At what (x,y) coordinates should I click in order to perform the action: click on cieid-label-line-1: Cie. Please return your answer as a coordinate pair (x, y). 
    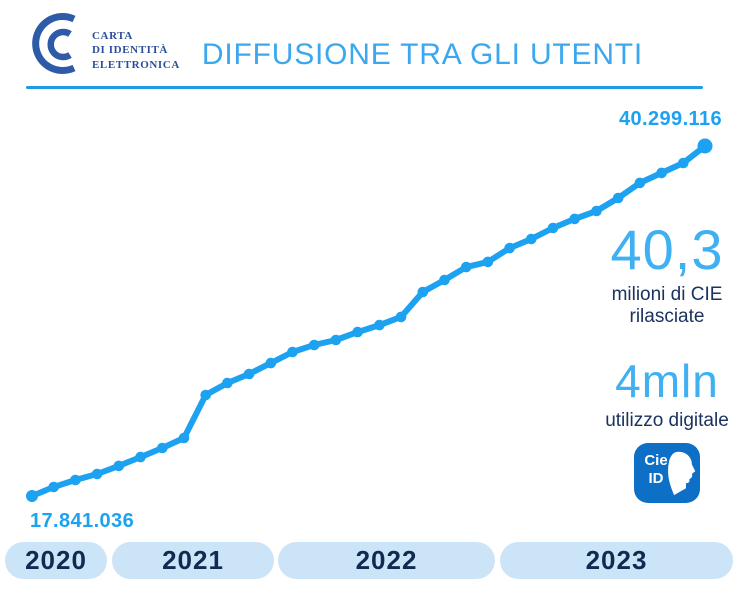
    Looking at the image, I should click on (656, 460).